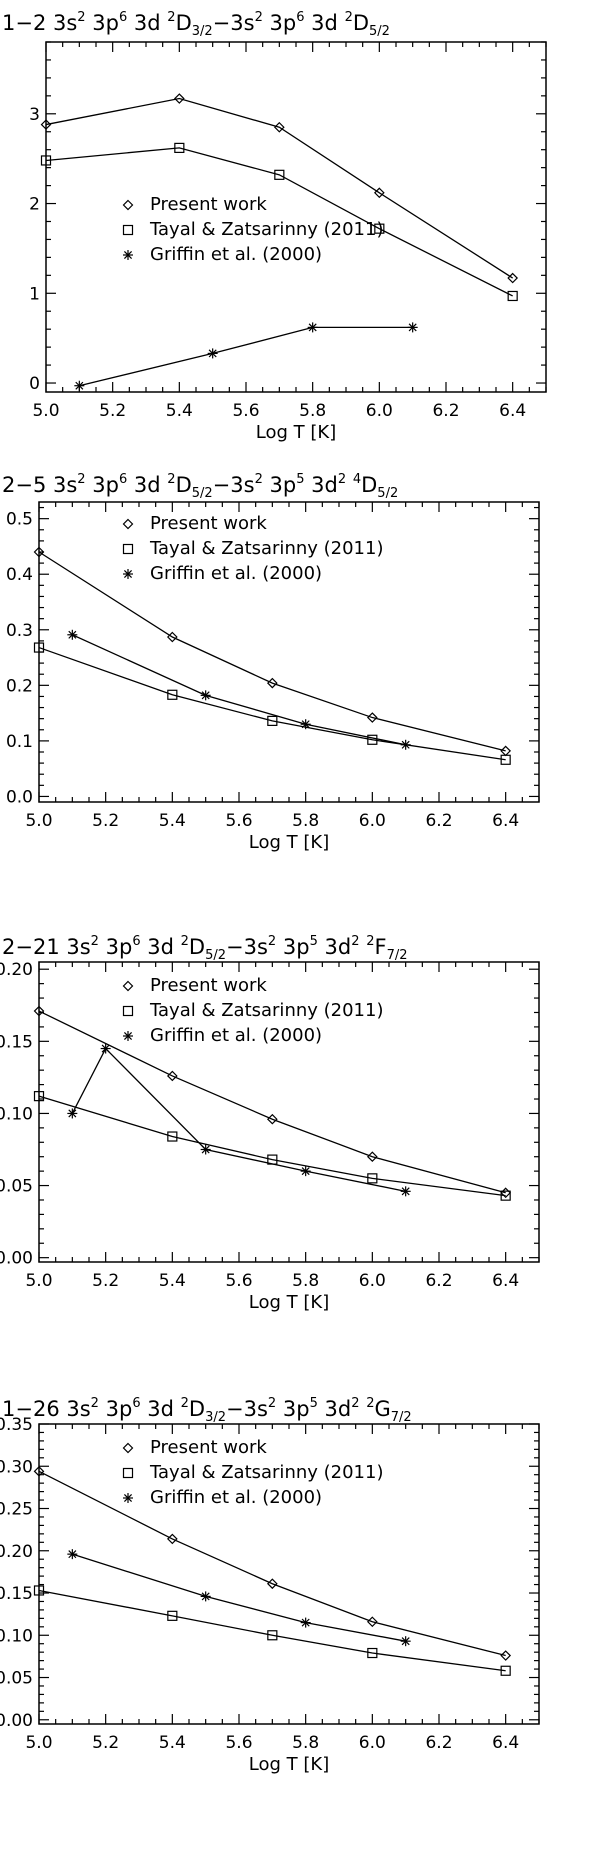 Image resolution: width=600 pixels, height=1850 pixels. What do you see at coordinates (372, 1743) in the screenshot?
I see `x-tick-label: 6.0` at bounding box center [372, 1743].